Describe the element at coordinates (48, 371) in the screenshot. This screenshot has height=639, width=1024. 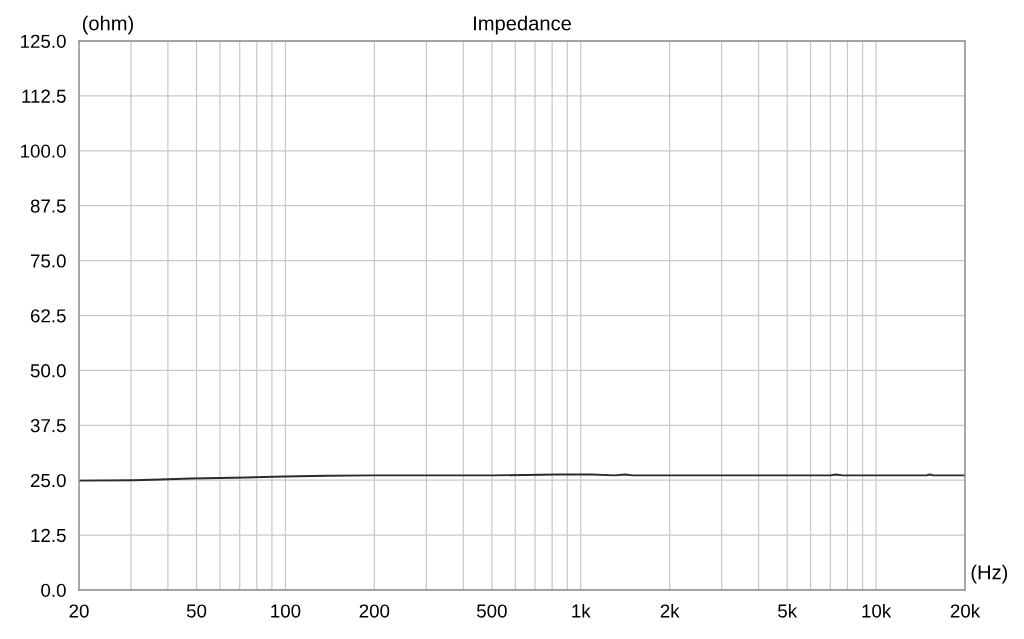
I see `y-tick-label: 50.0` at that location.